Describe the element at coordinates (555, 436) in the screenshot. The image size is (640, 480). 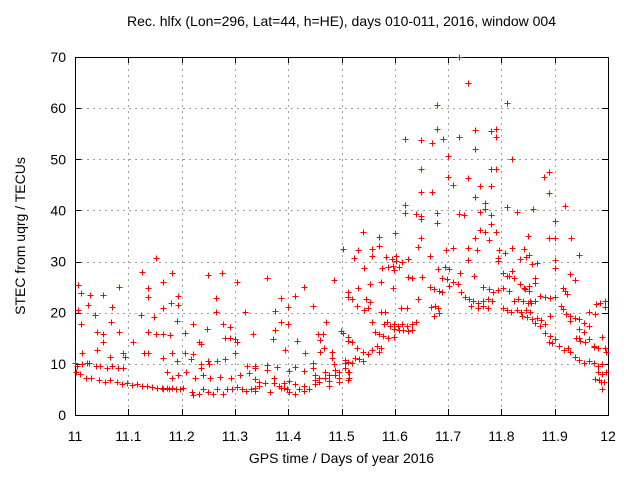
I see `x-tick-label: 11.9` at that location.